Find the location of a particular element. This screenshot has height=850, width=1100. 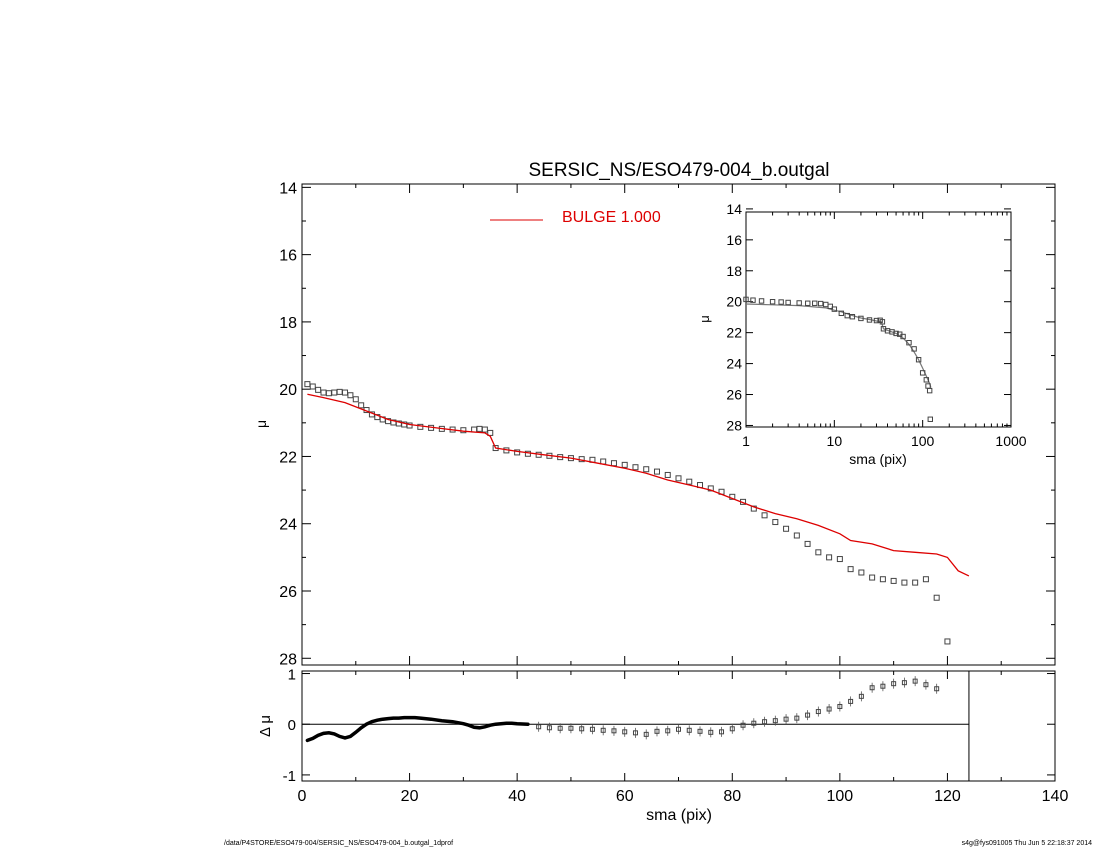

main-y-tick-label: 16 is located at coordinates (288, 256).